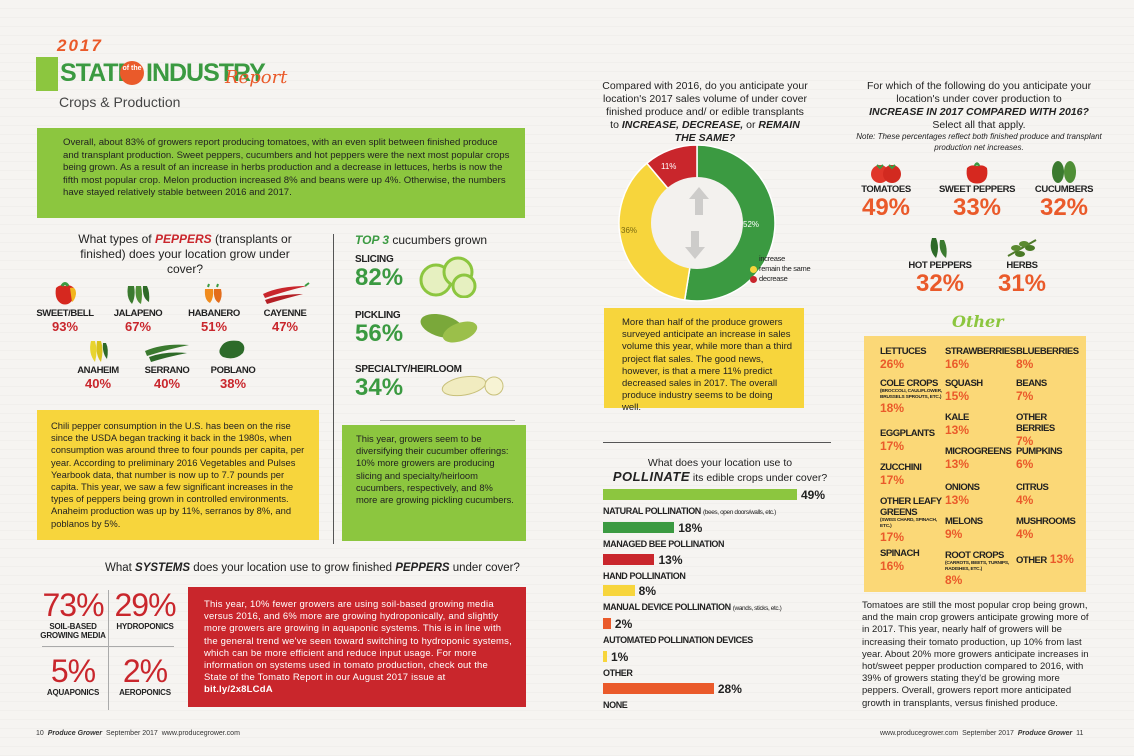 The image size is (1134, 756). What do you see at coordinates (618, 673) in the screenshot?
I see `pollination-label: OTHER` at bounding box center [618, 673].